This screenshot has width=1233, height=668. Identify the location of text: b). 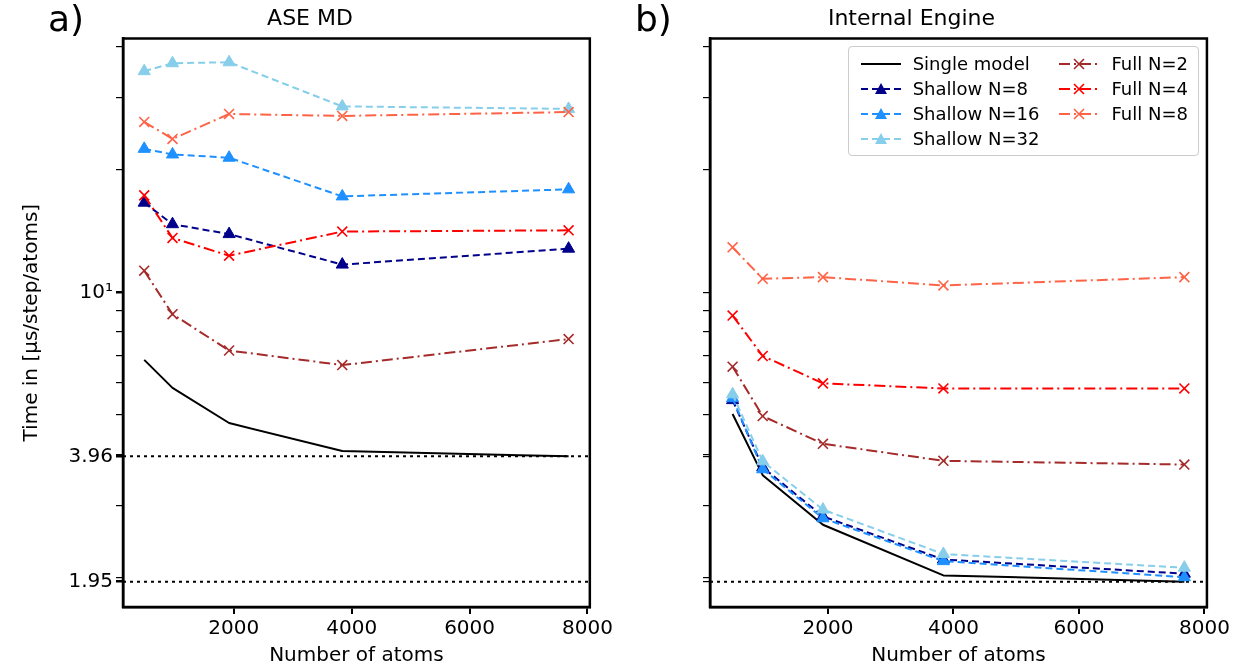
(653, 20).